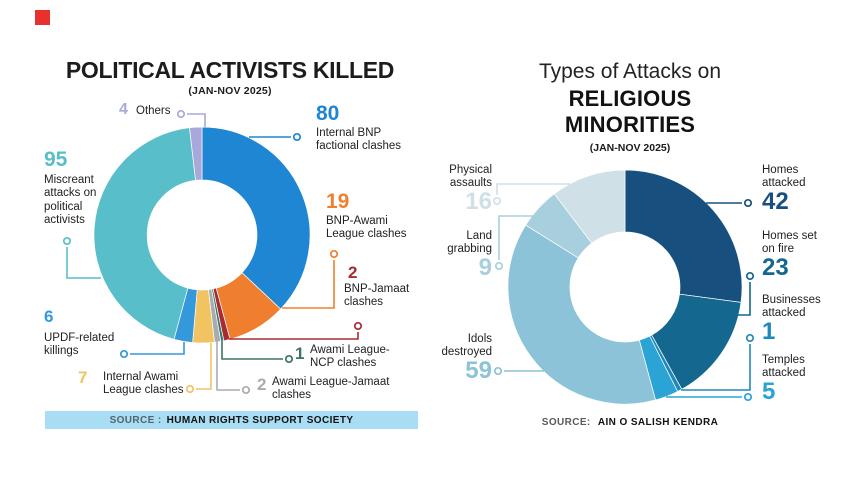  What do you see at coordinates (49, 316) in the screenshot?
I see `value-updf-related-killings: 6` at bounding box center [49, 316].